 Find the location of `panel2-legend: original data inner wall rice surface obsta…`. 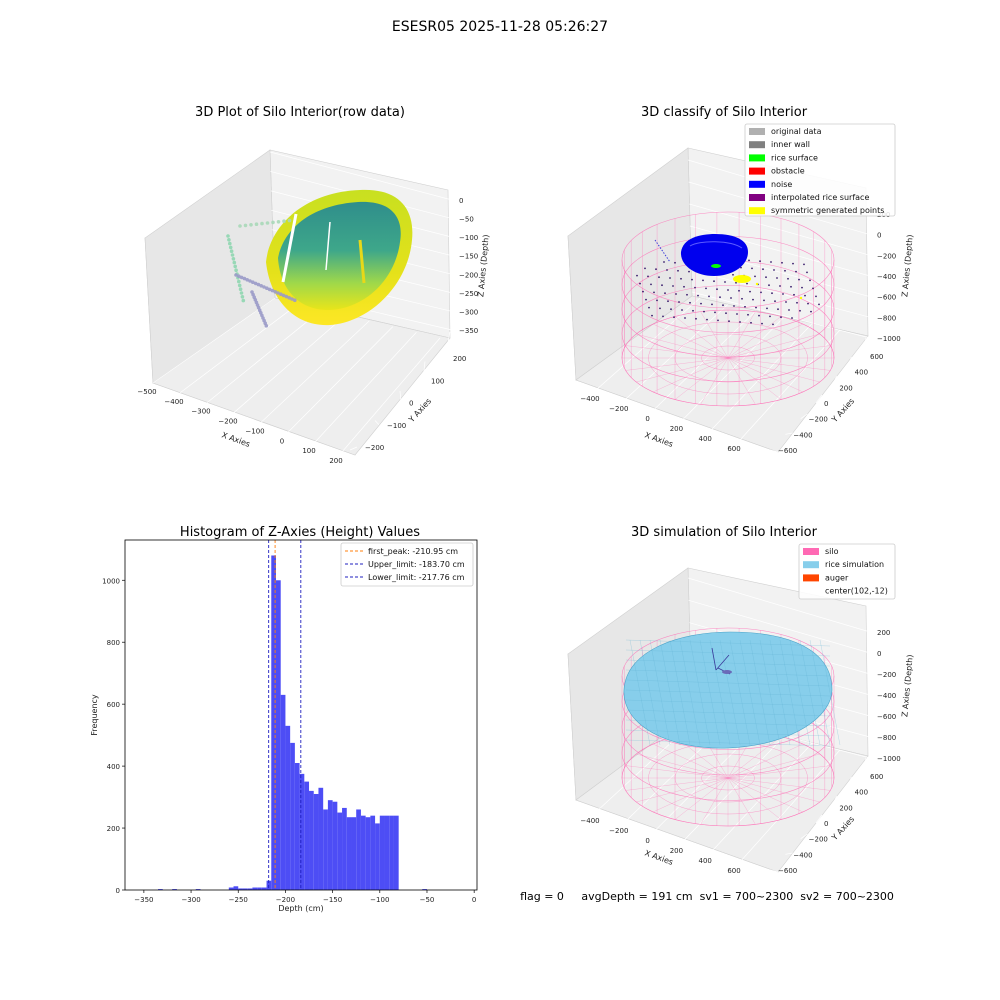

panel2-legend: original data inner wall rice surface obsta… is located at coordinates (820, 170).